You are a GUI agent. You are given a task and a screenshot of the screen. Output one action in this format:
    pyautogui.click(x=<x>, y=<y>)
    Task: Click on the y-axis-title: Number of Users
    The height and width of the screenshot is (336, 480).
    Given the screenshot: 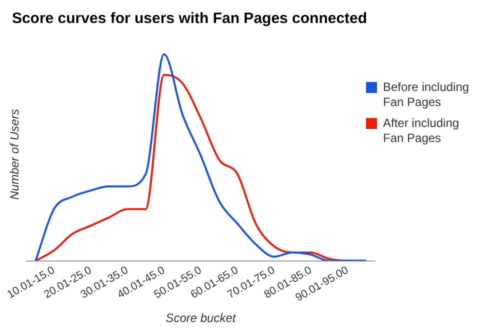 What is the action you would take?
    pyautogui.click(x=15, y=154)
    